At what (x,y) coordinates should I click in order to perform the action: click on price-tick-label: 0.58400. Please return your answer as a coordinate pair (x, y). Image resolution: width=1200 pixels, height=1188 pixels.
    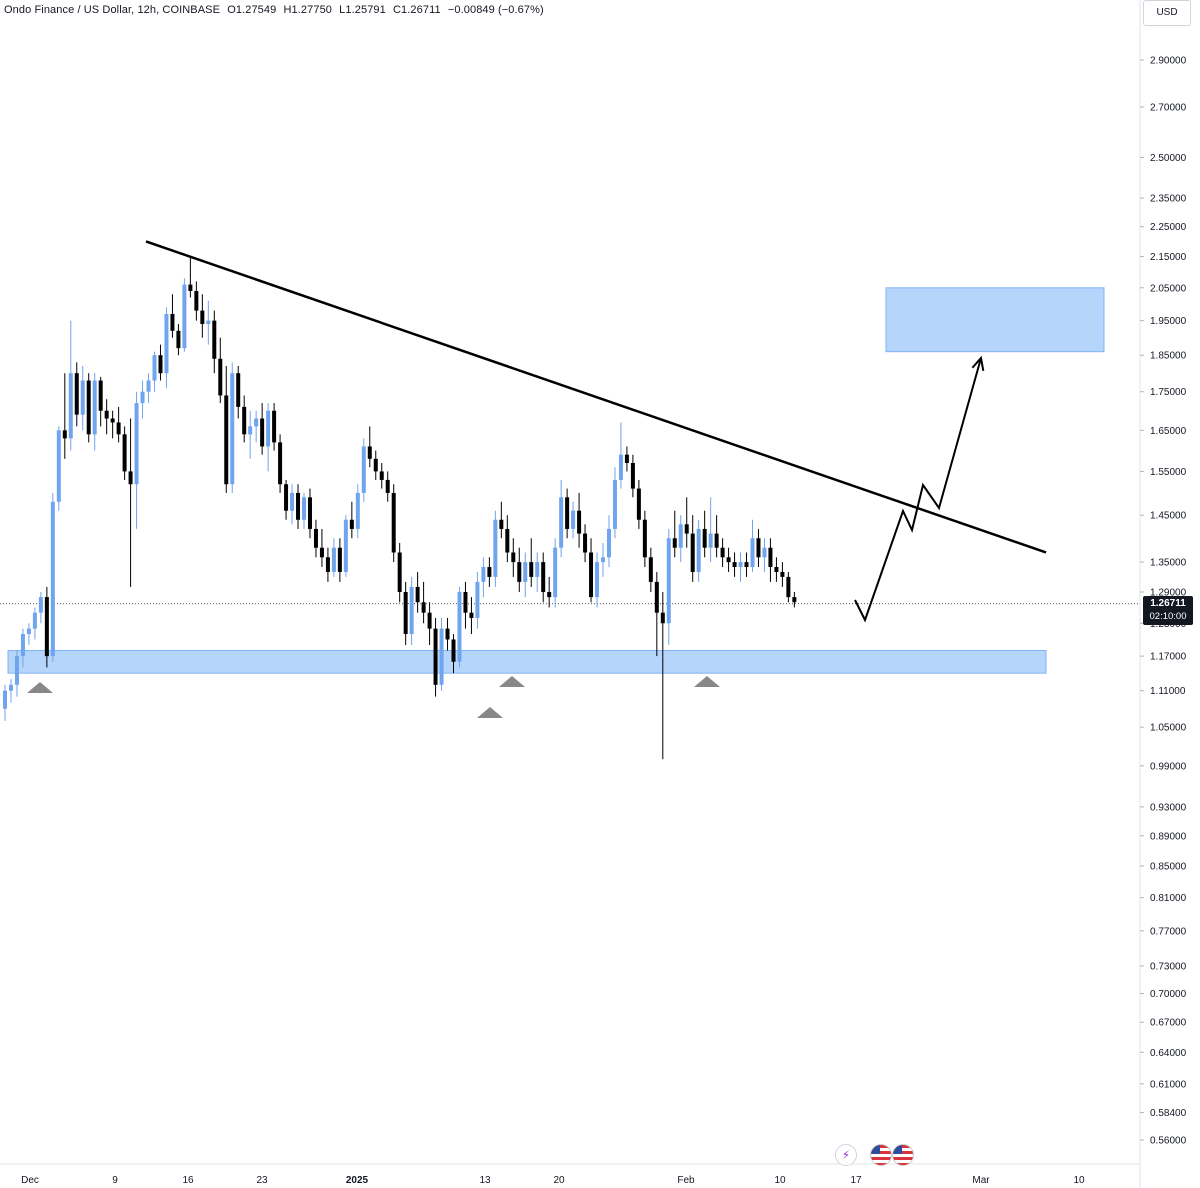
    Looking at the image, I should click on (1168, 1113).